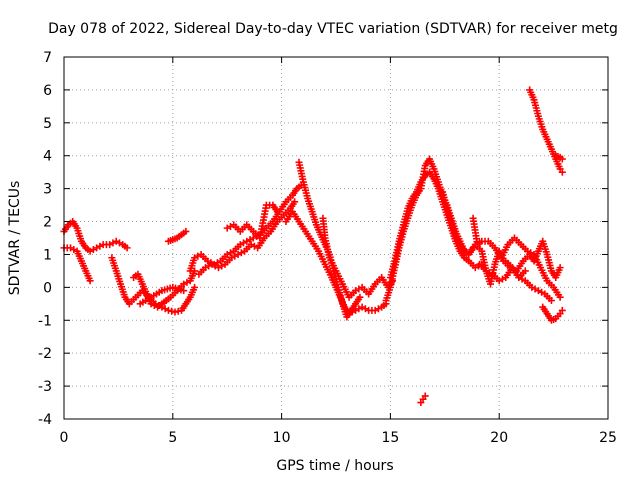  What do you see at coordinates (546, 131) in the screenshot?
I see `series-trace-t` at bounding box center [546, 131].